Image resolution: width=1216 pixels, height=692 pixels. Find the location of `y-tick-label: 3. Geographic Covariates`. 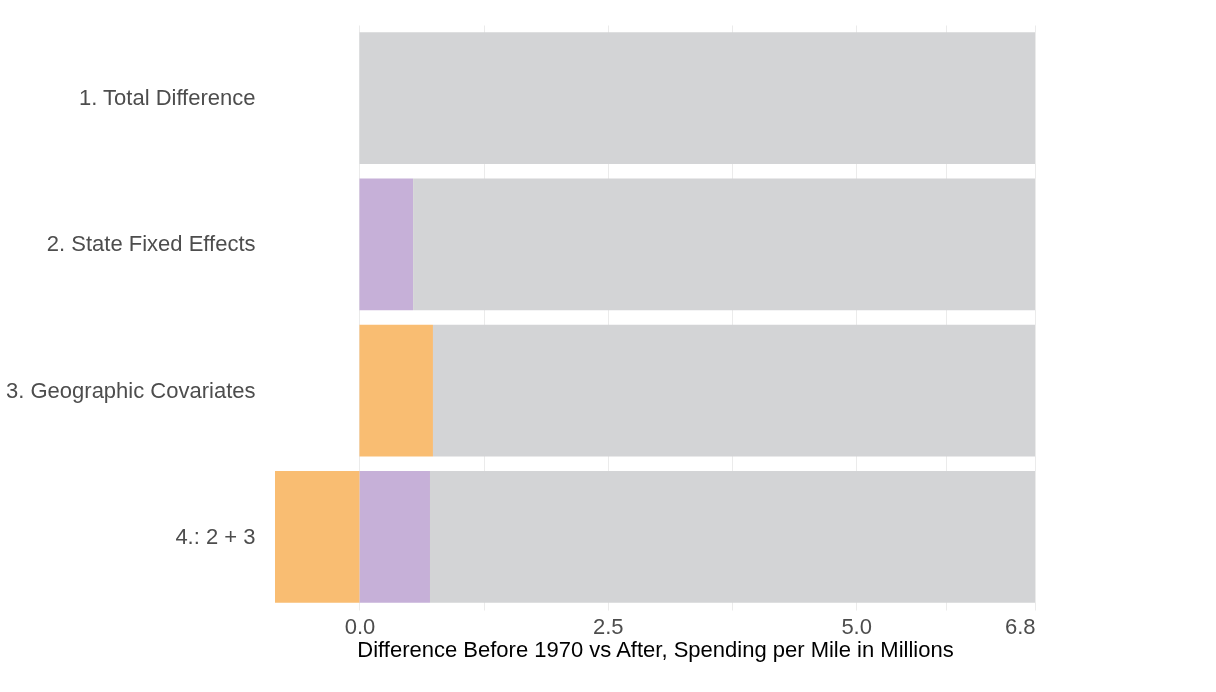

y-tick-label: 3. Geographic Covariates is located at coordinates (131, 390).